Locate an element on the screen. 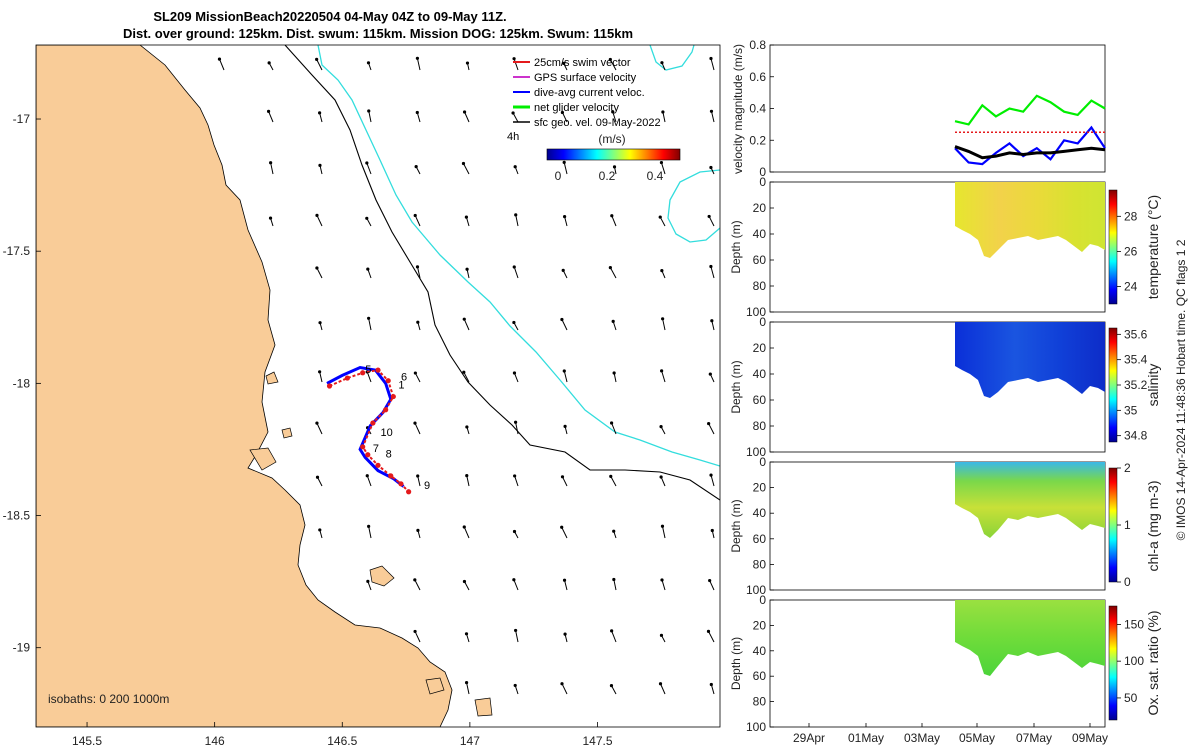 Image resolution: width=1200 pixels, height=750 pixels. legend-net-glider: net glider velocity is located at coordinates (576, 108).